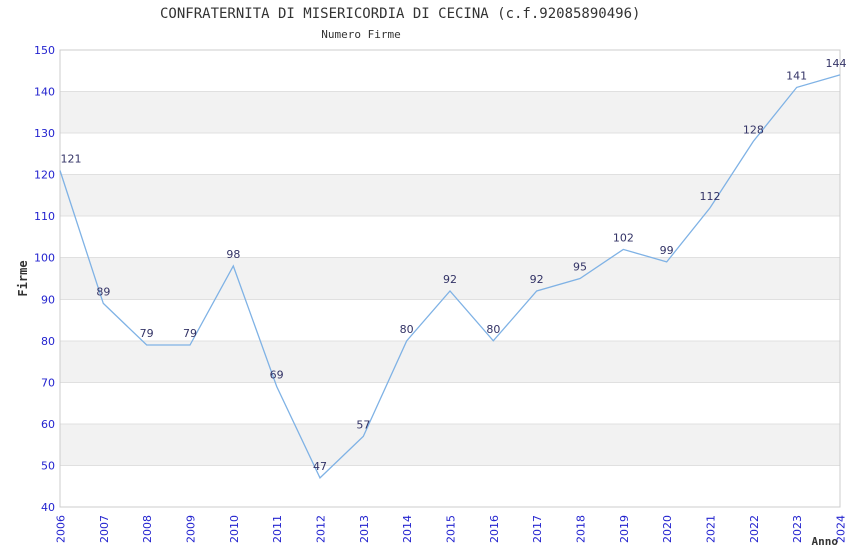 This screenshot has height=550, width=850. Describe the element at coordinates (753, 129) in the screenshot. I see `data-point-label: 128` at that location.